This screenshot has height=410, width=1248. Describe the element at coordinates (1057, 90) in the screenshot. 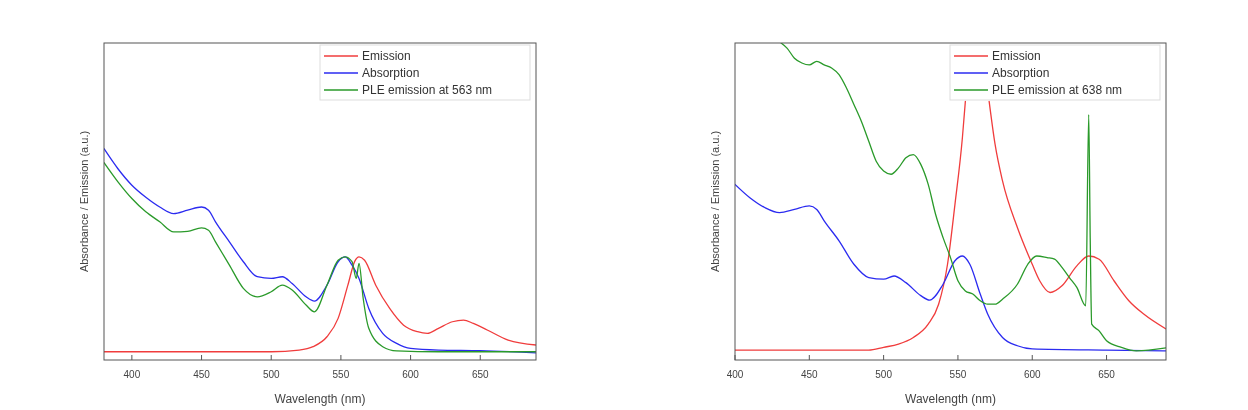

I see `legend-label: PLE emission at 638 nm` at that location.